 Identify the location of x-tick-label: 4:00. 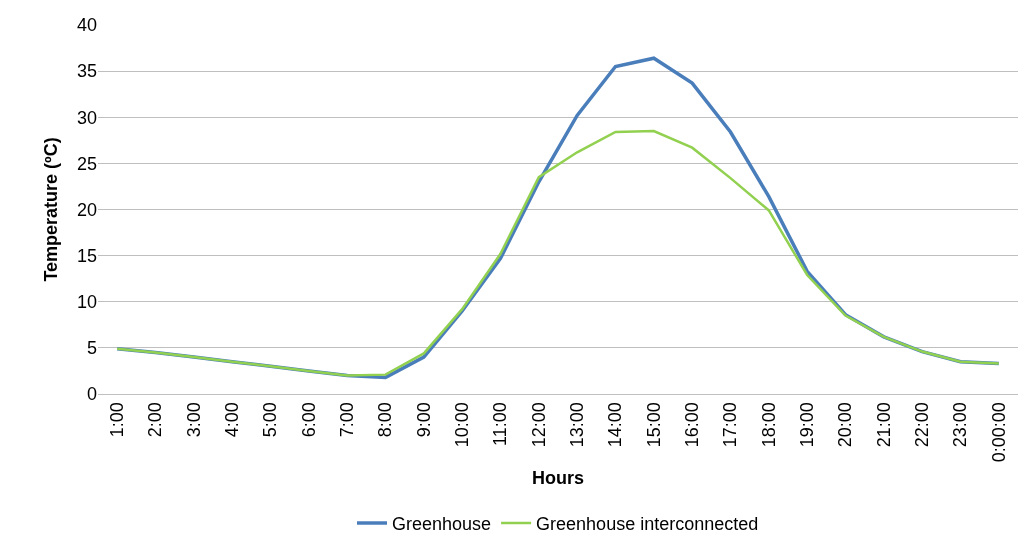
(232, 420).